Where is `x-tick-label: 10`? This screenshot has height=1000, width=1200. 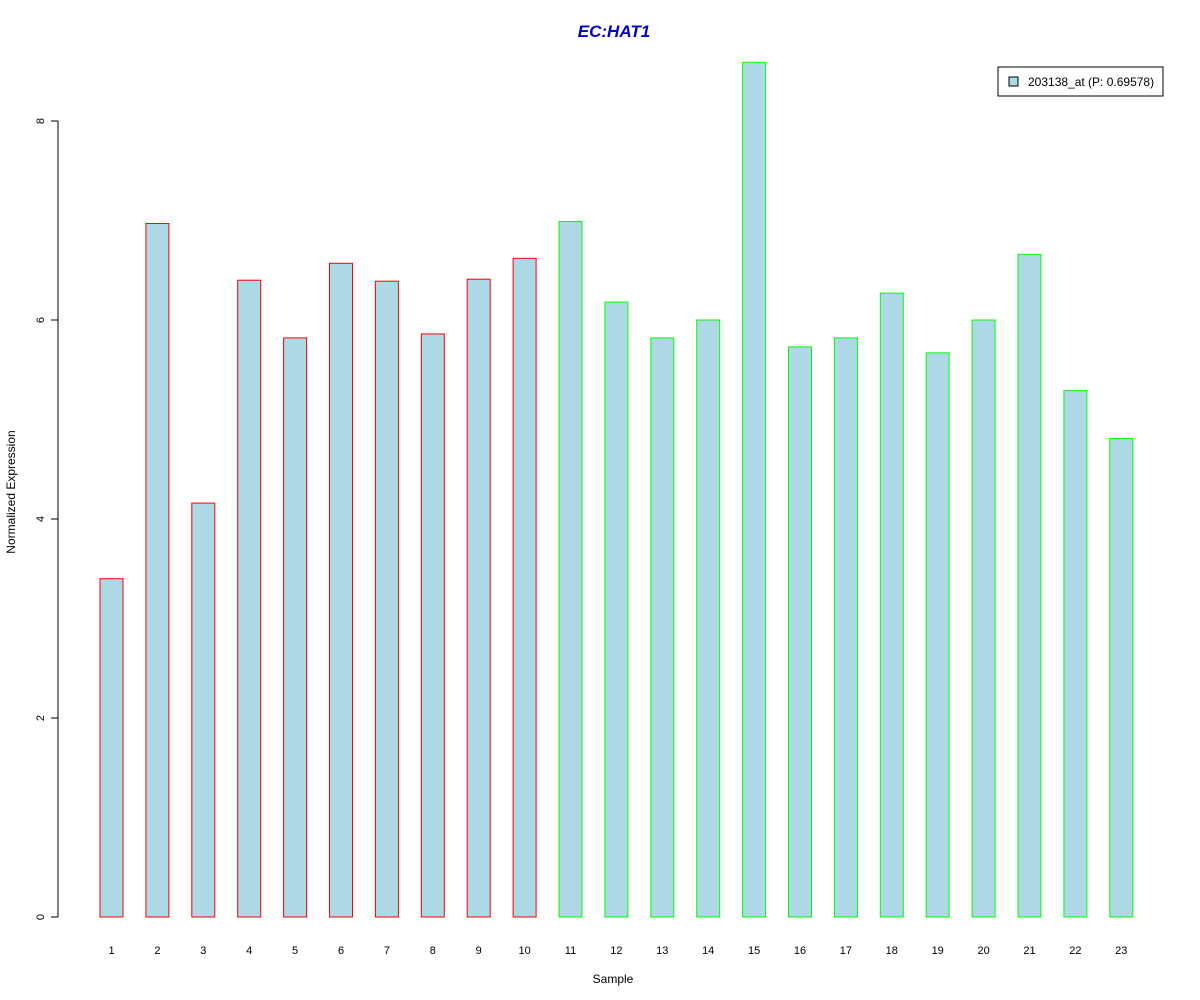 x-tick-label: 10 is located at coordinates (524, 951).